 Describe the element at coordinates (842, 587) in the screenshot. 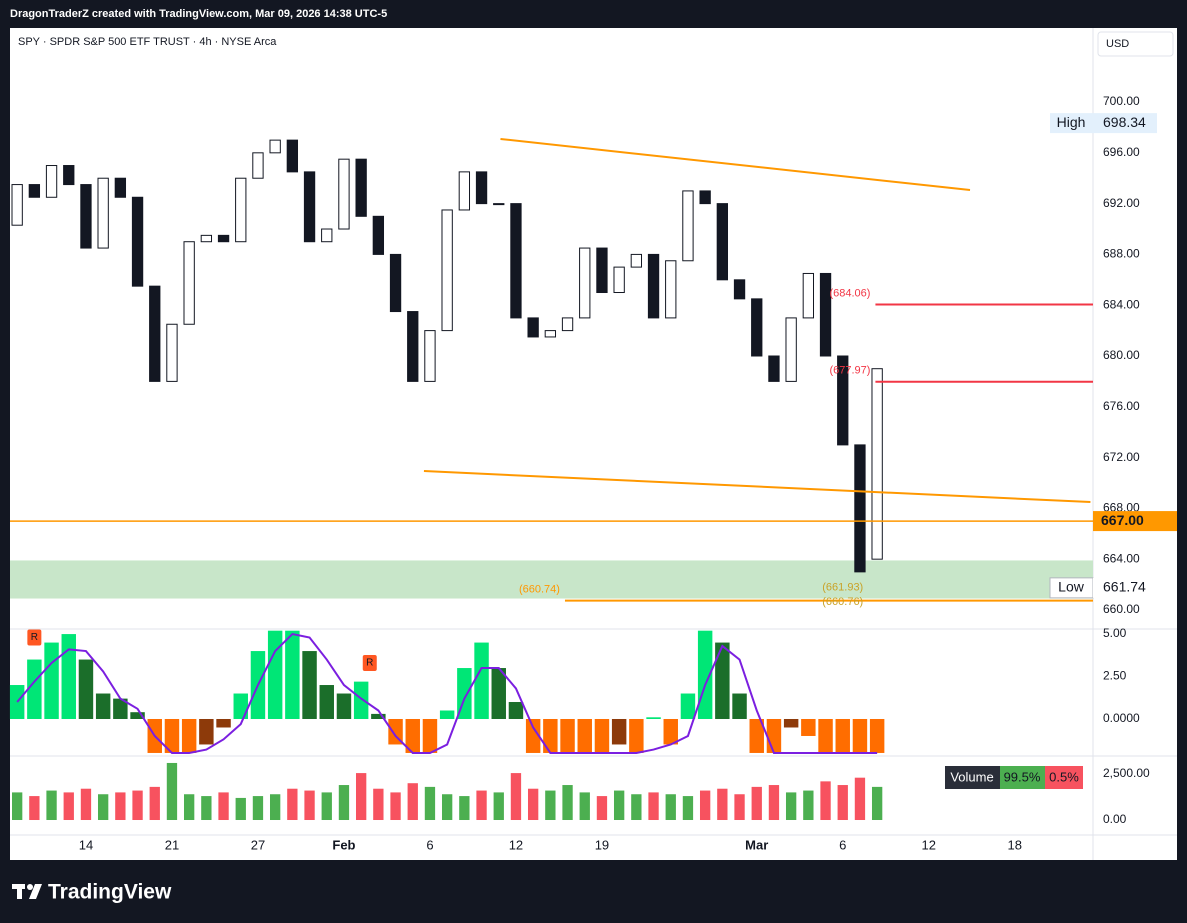

I see `level-label: (661.93)` at that location.